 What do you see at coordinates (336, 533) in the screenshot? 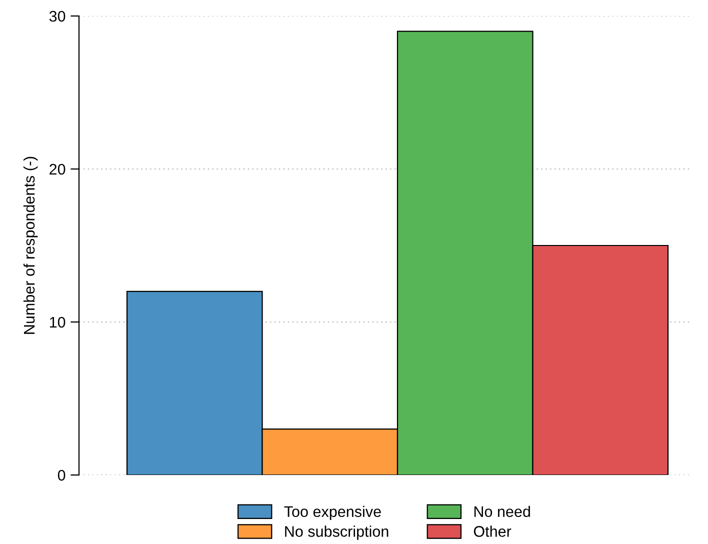
I see `legend-label: No subscription` at bounding box center [336, 533].